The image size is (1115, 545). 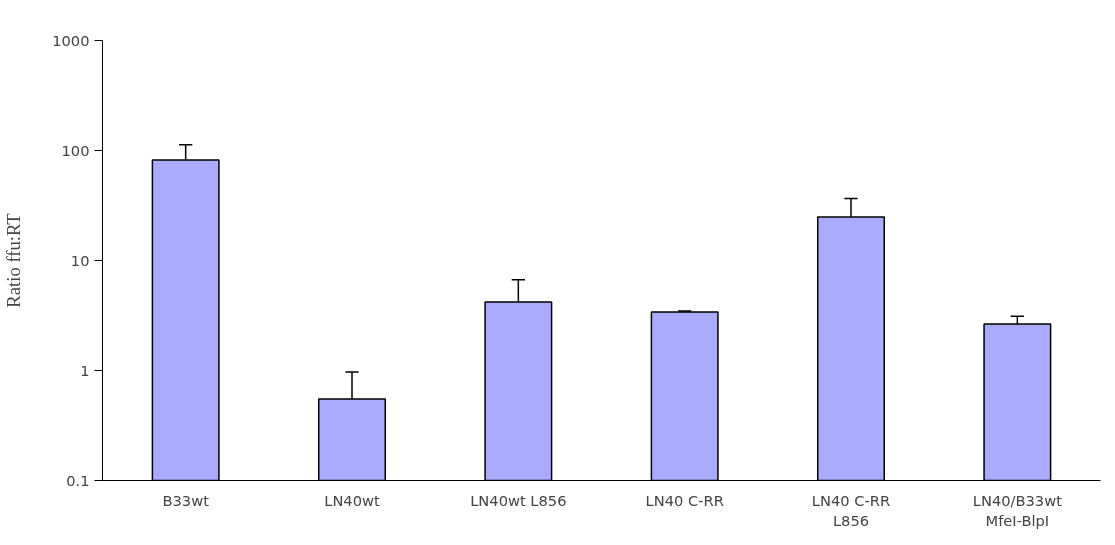 What do you see at coordinates (78, 480) in the screenshot?
I see `y-tick-label: 0.1` at bounding box center [78, 480].